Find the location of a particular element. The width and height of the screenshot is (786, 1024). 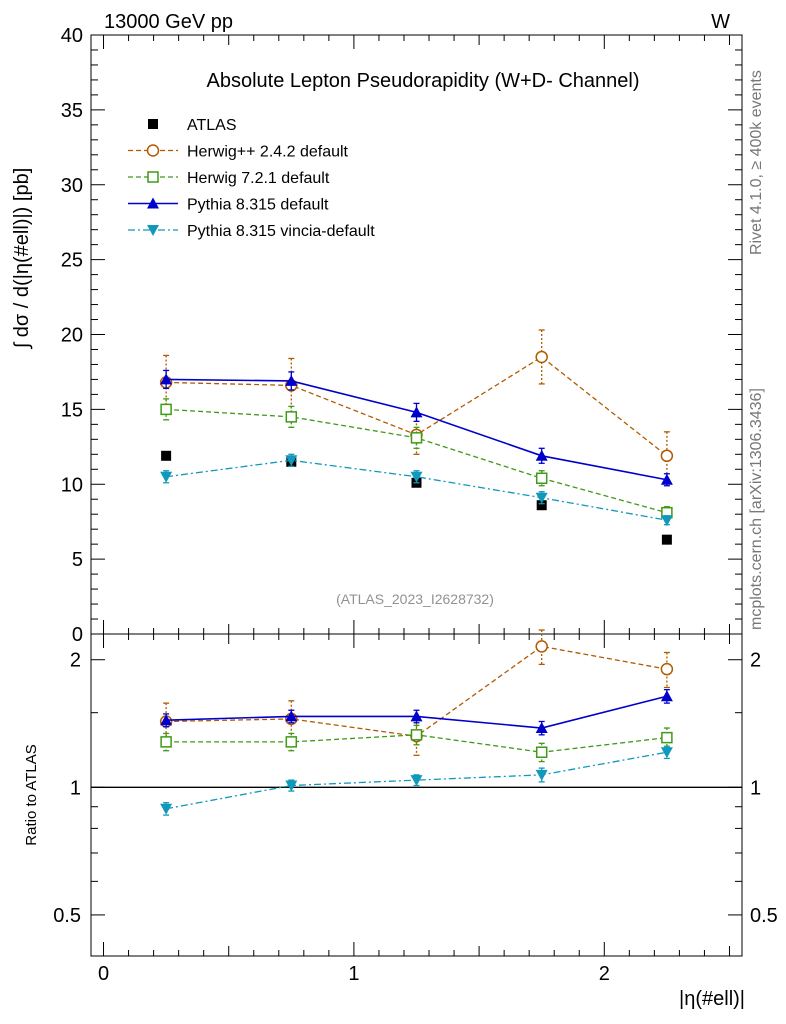

x-tick-label: 2 is located at coordinates (604, 974).